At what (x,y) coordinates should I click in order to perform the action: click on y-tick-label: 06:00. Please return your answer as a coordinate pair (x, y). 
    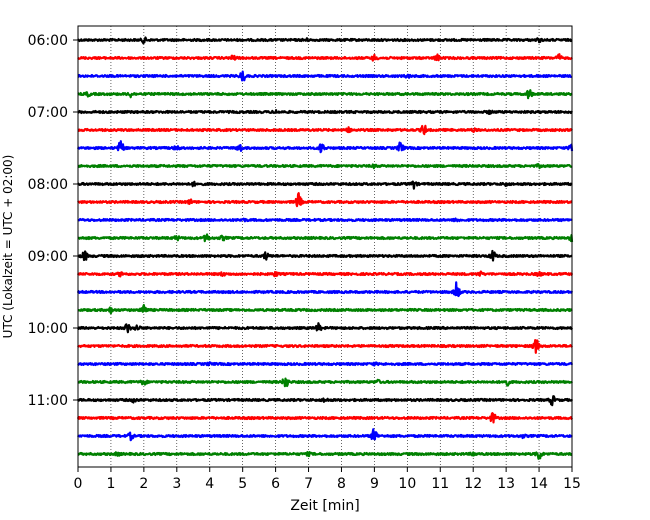
    Looking at the image, I should click on (48, 41).